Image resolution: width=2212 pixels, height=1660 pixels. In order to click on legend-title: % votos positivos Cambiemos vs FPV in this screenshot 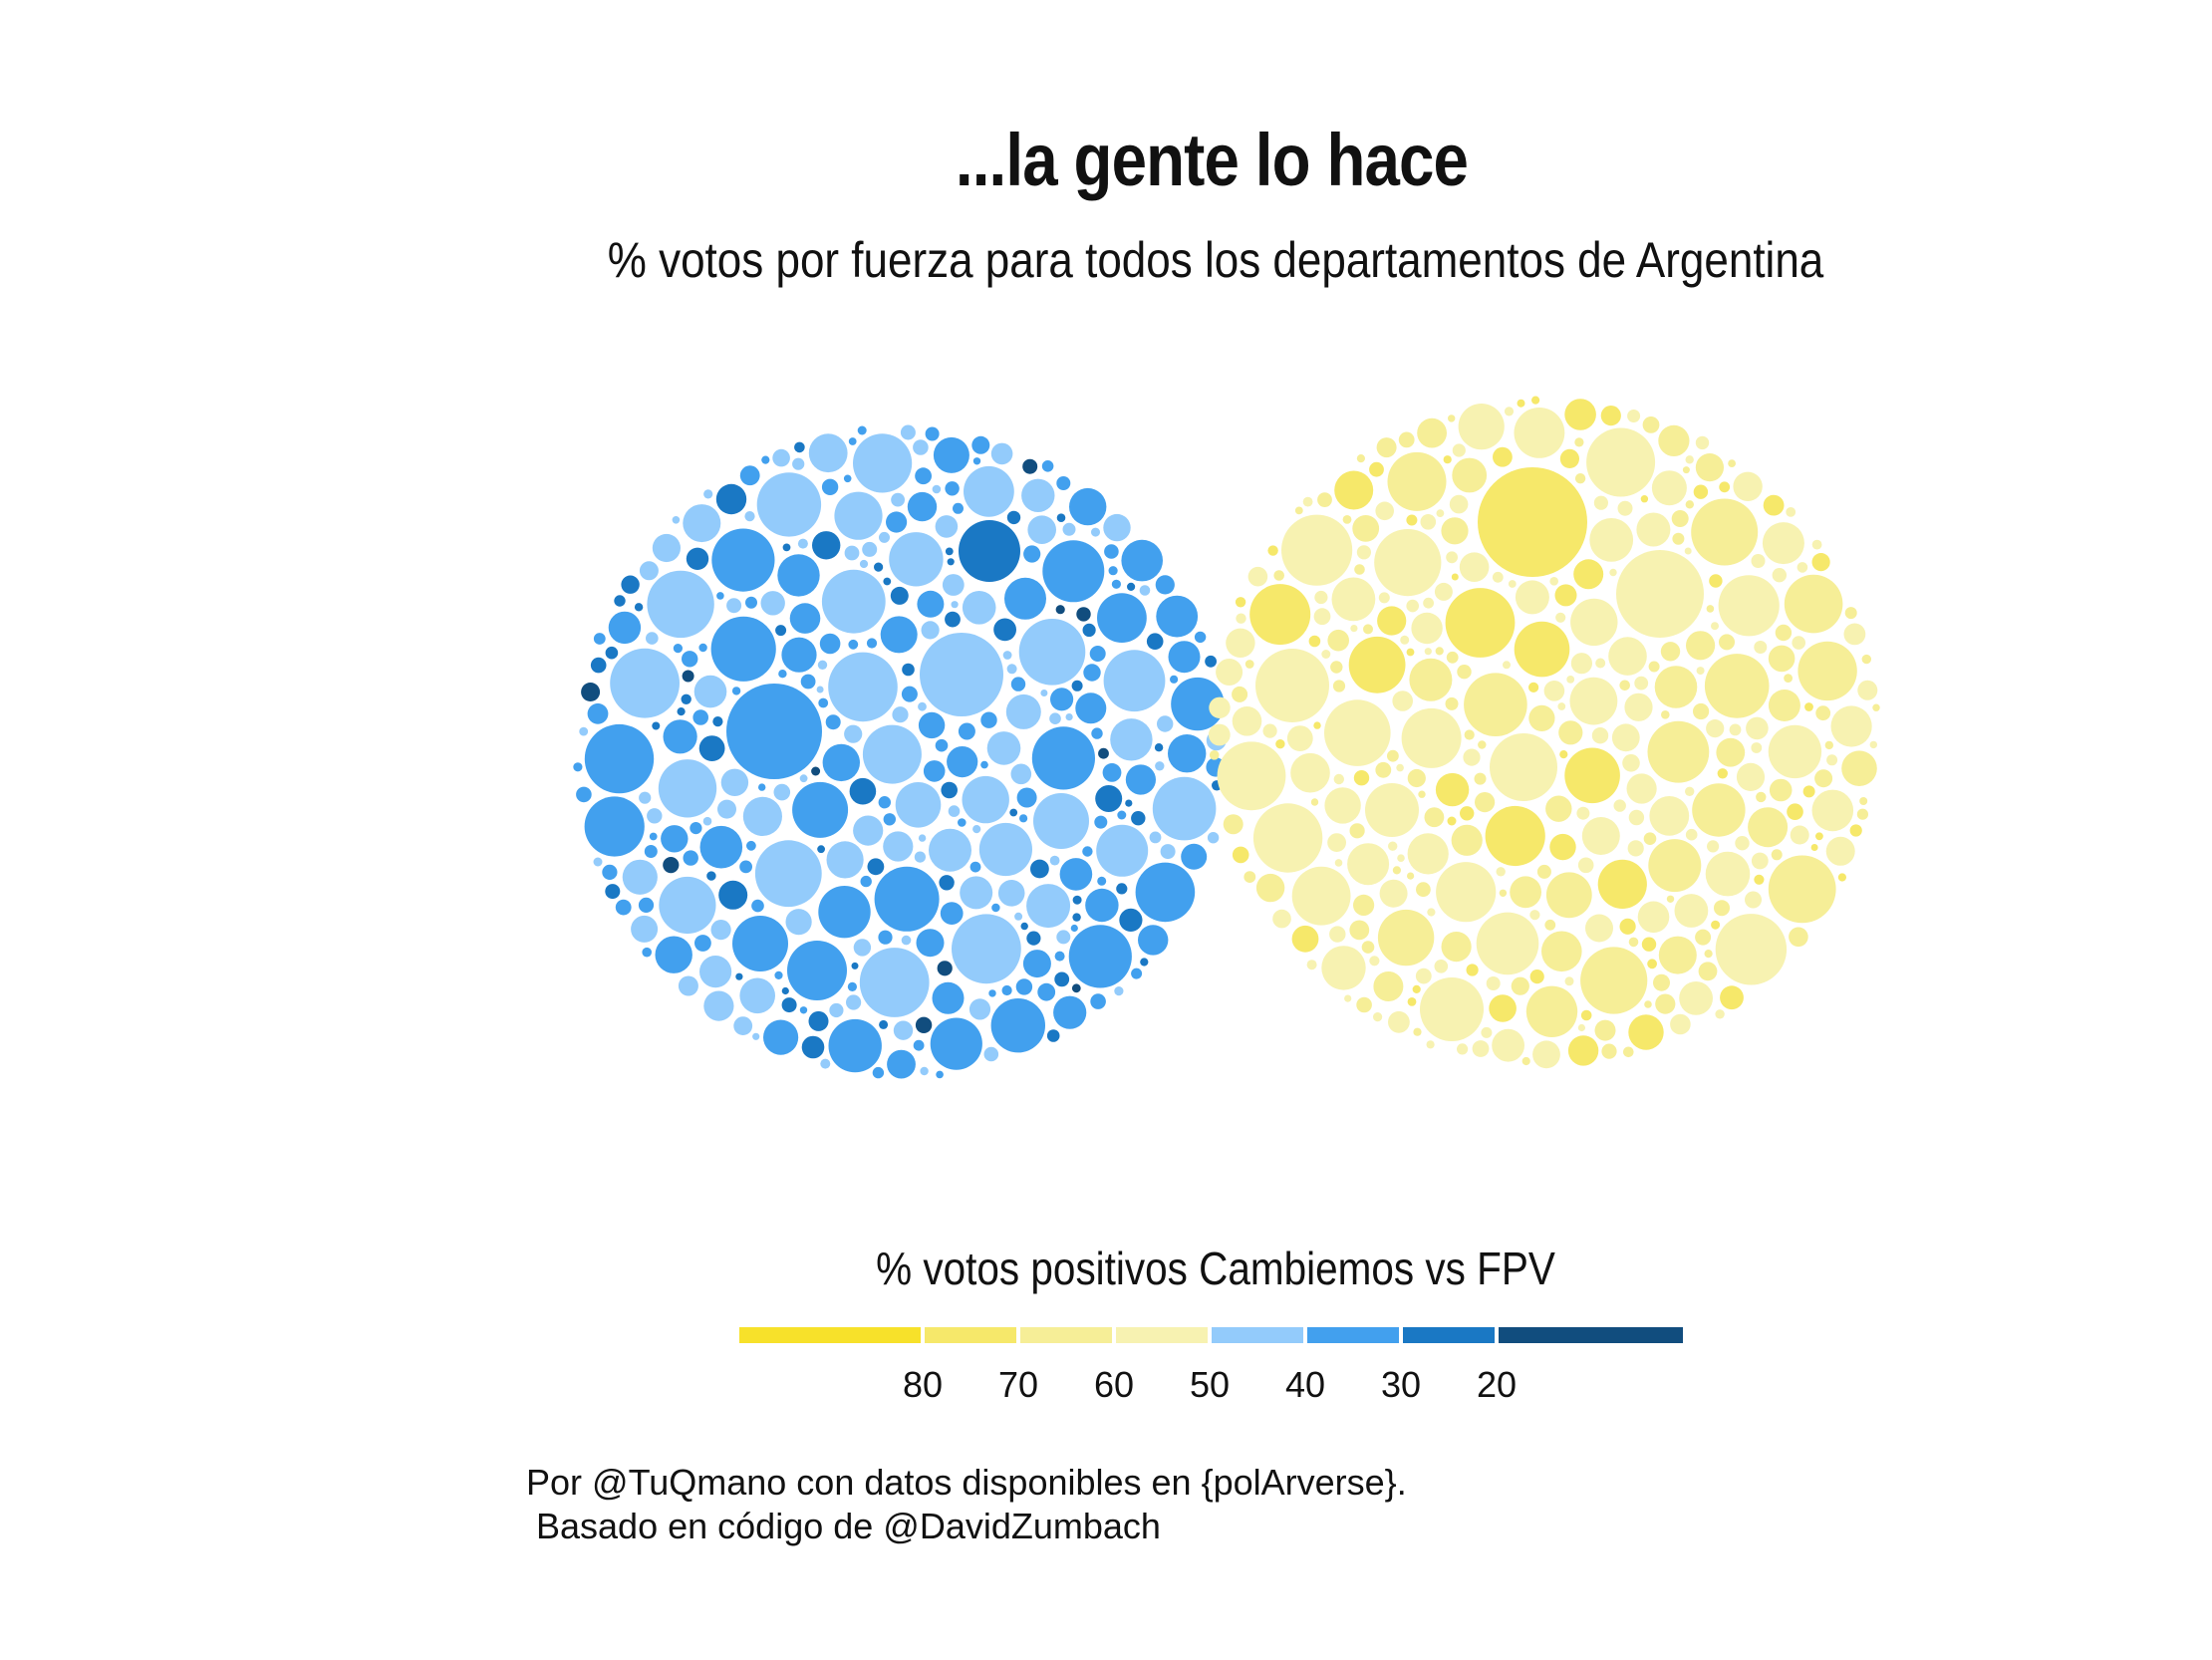, I will do `click(1216, 1268)`.